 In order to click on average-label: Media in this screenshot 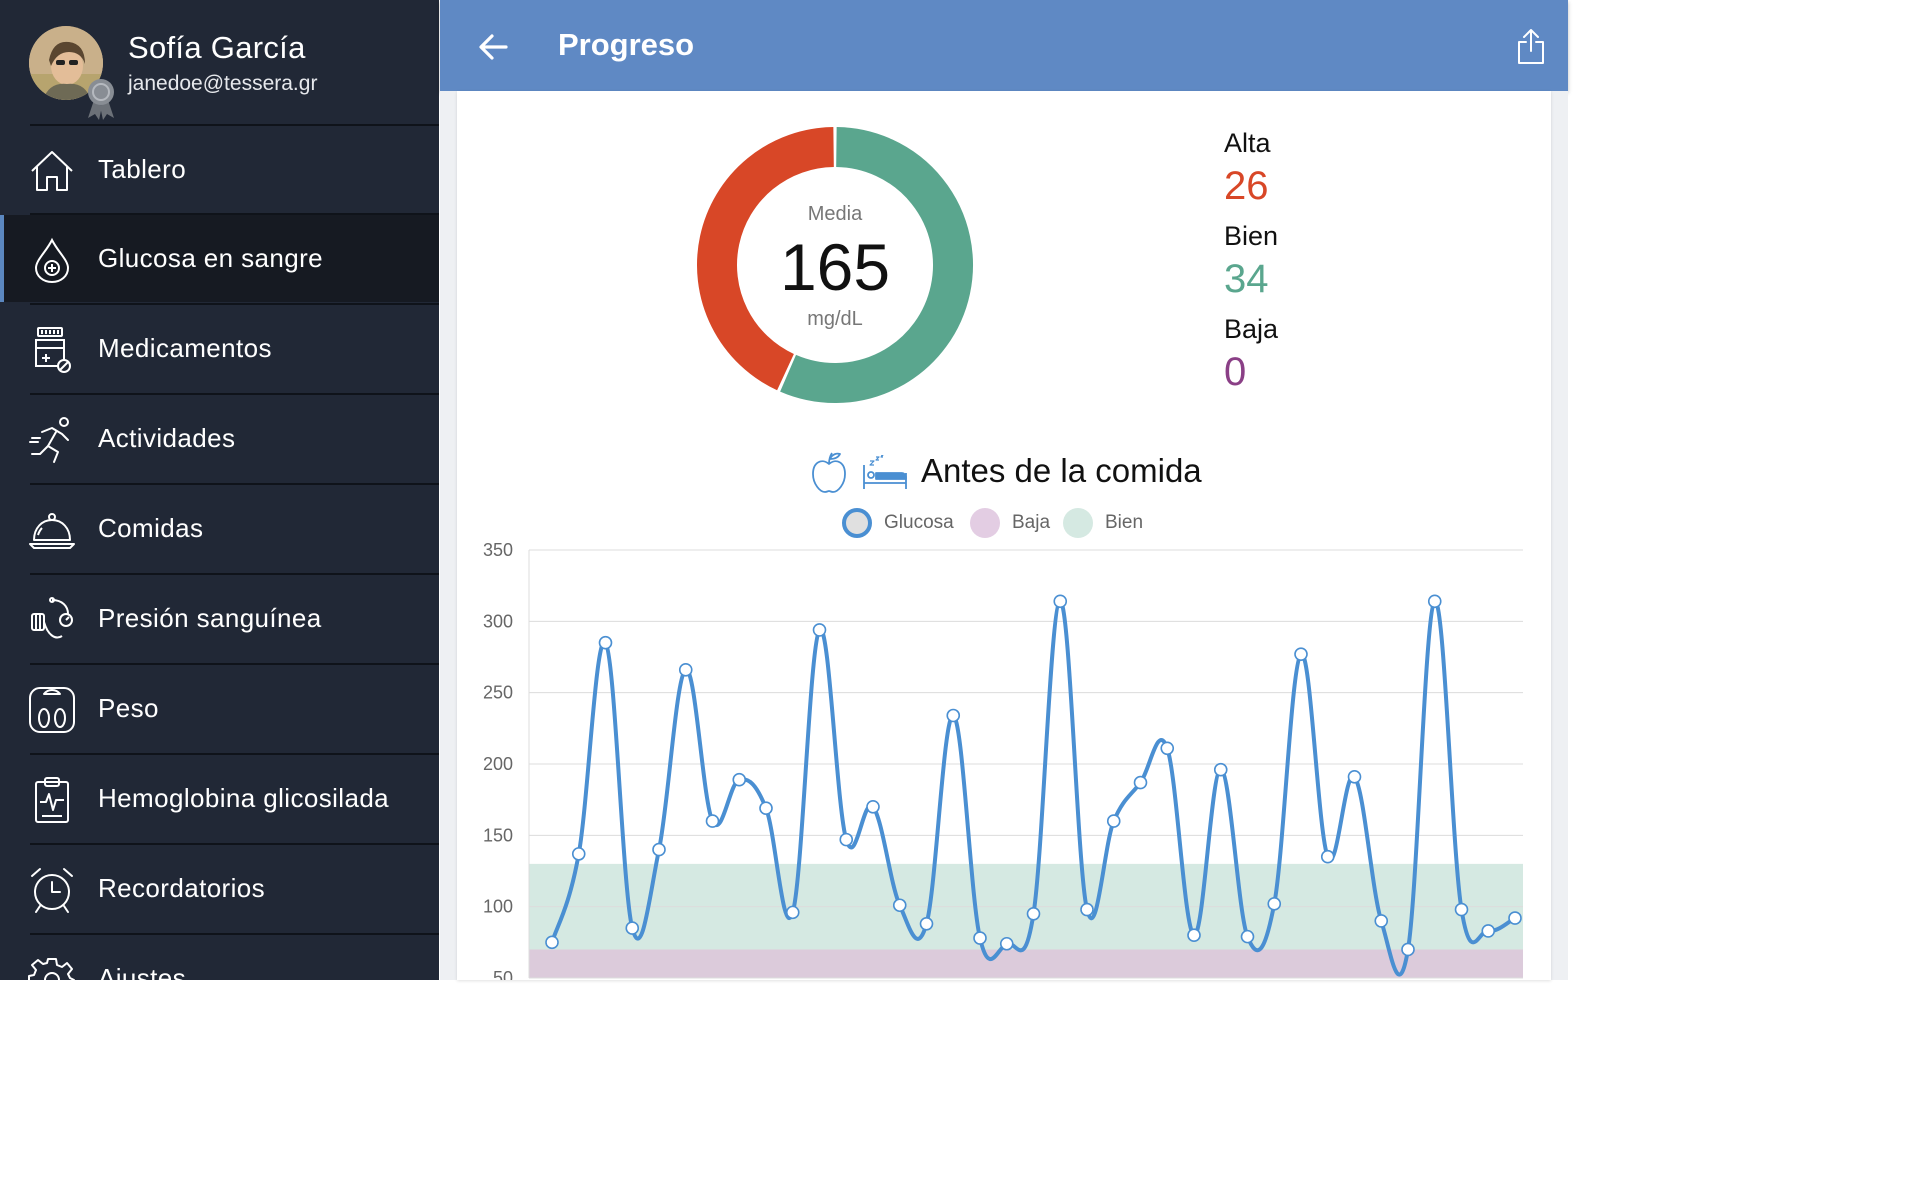, I will do `click(835, 214)`.